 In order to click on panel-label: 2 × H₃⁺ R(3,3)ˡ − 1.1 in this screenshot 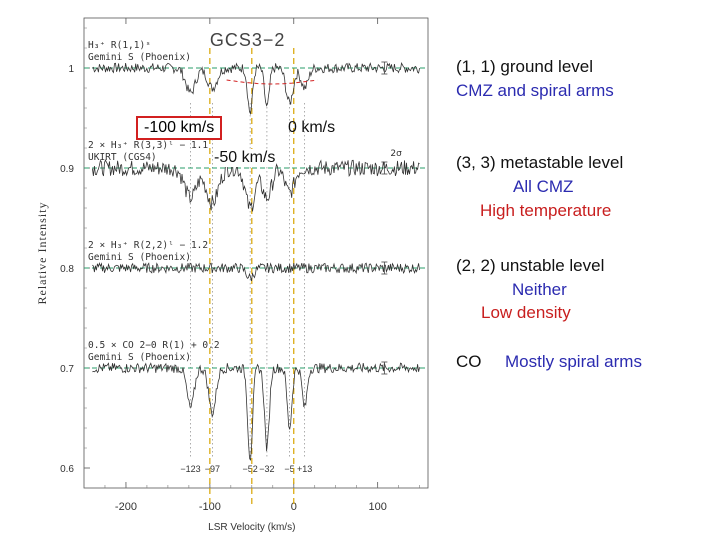, I will do `click(148, 145)`.